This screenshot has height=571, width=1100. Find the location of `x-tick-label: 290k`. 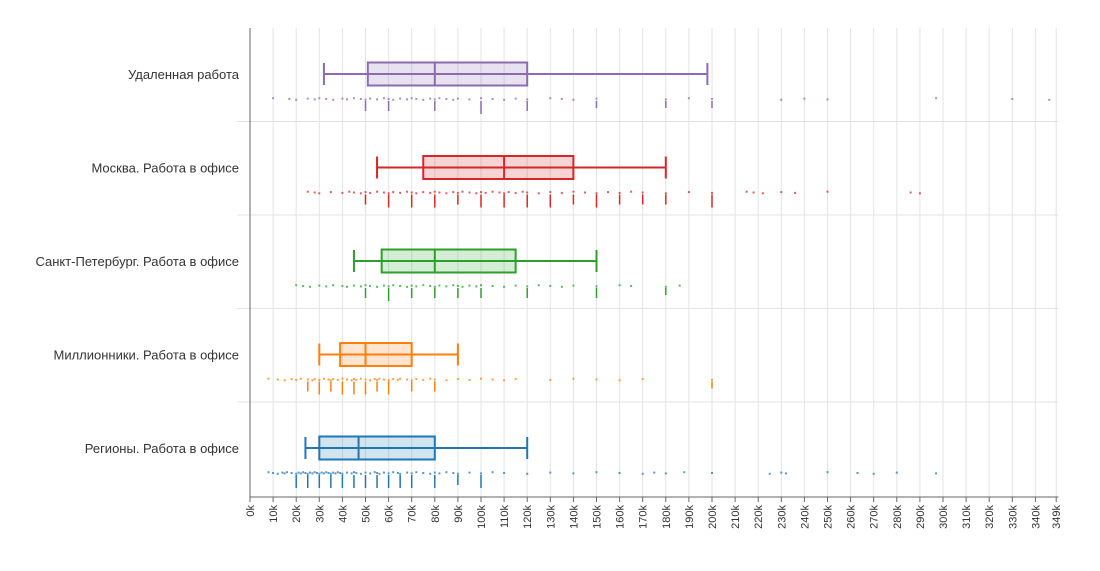

x-tick-label: 290k is located at coordinates (921, 517).